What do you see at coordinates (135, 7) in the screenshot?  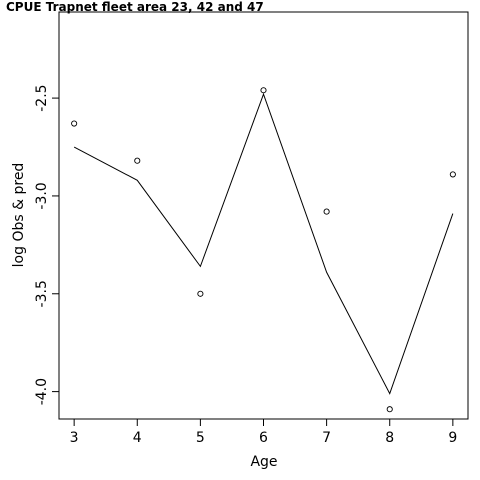 I see `chart-title-line1: CPUE Trapnet fleet area 23, 42 and 47` at bounding box center [135, 7].